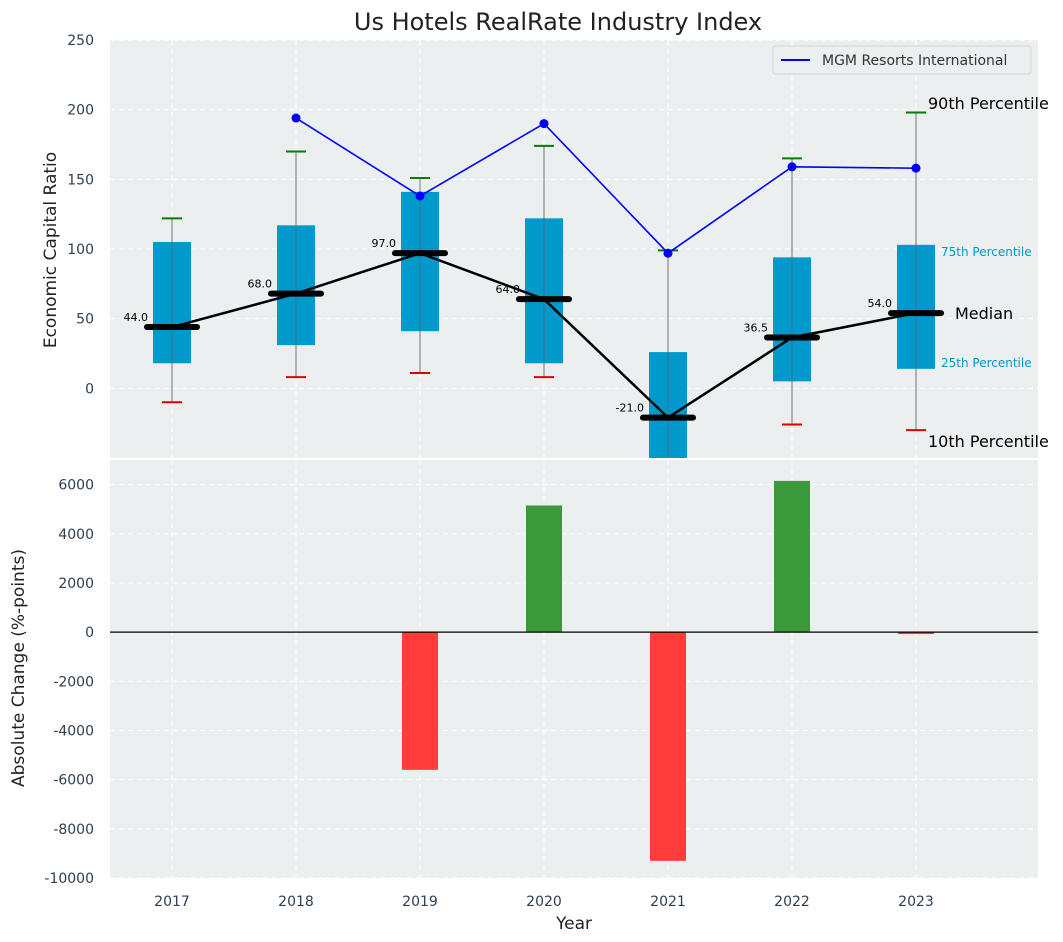  What do you see at coordinates (756, 327) in the screenshot?
I see `median-value-label: 36.5` at bounding box center [756, 327].